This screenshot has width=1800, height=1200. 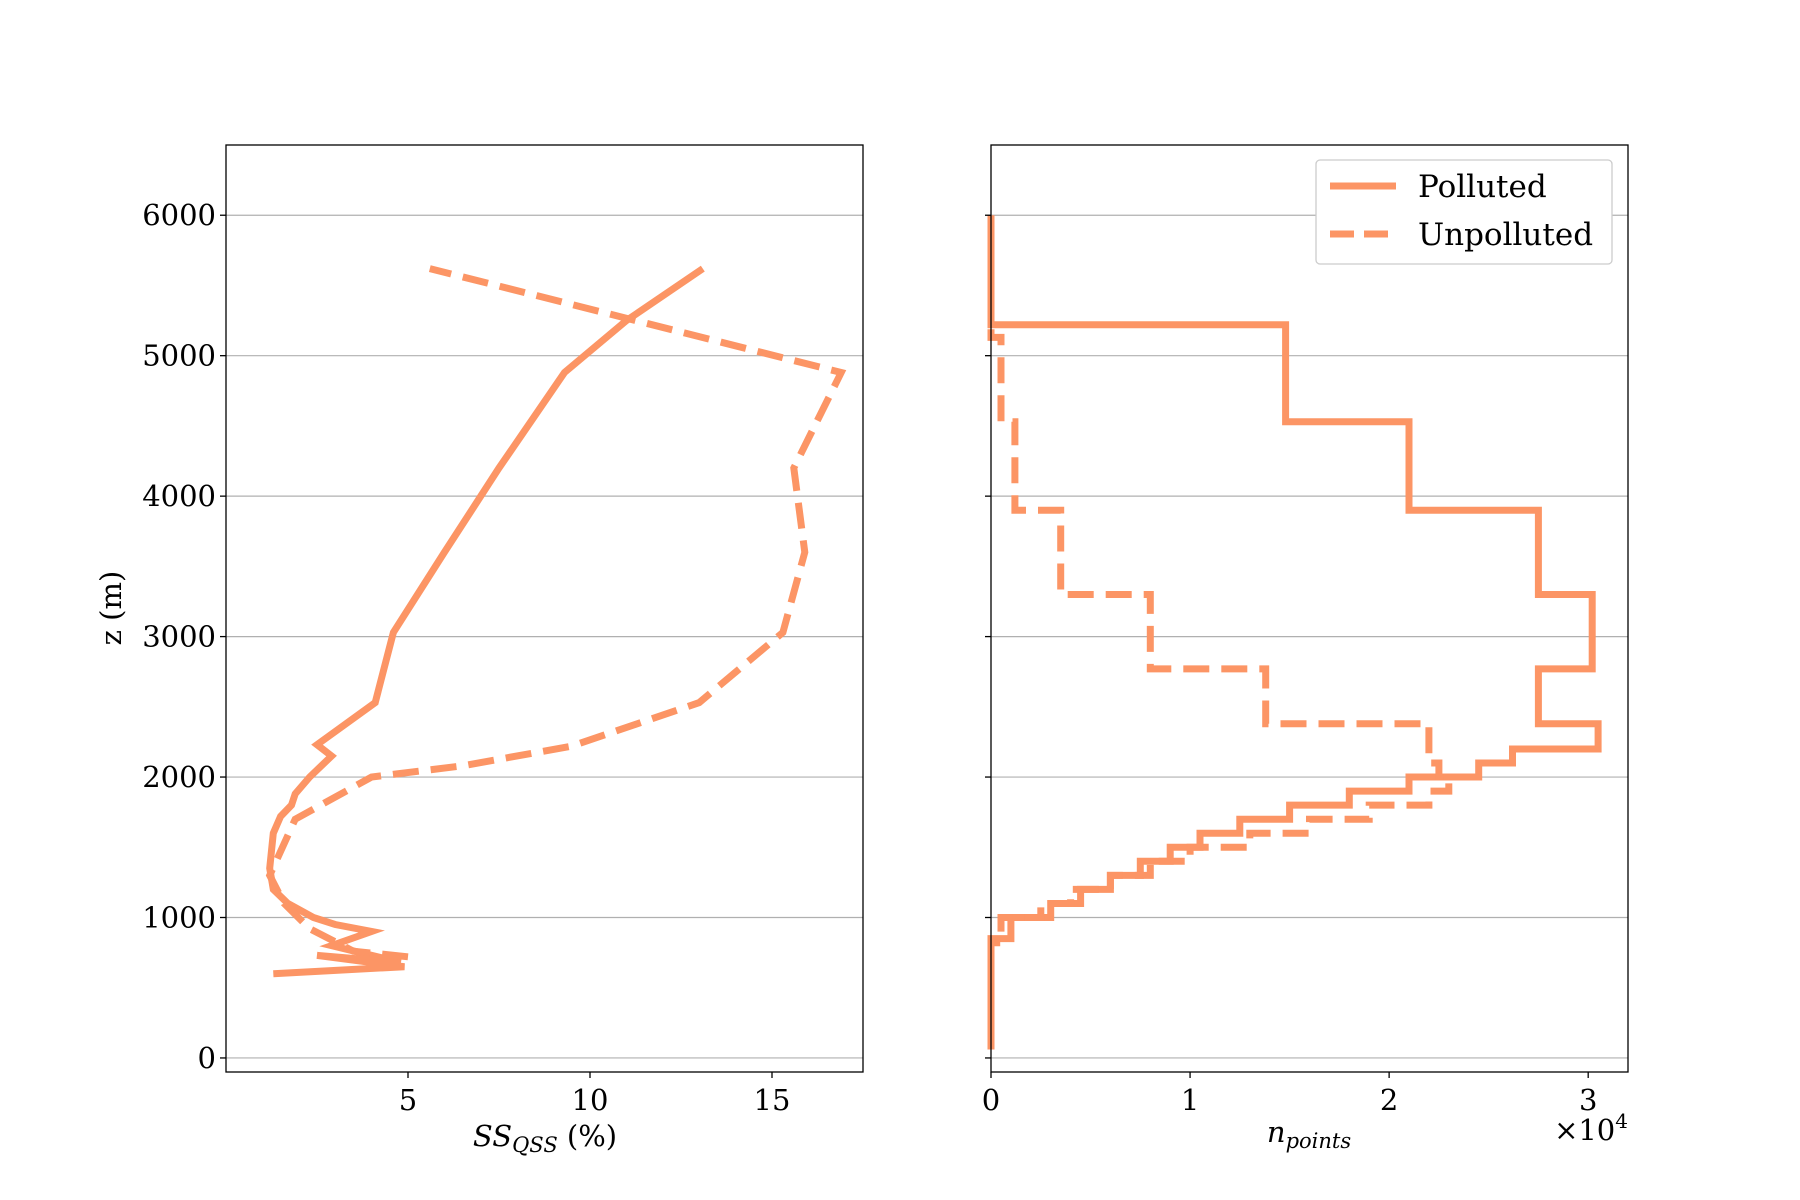 What do you see at coordinates (179, 637) in the screenshot?
I see `left-ytick-label-3: 3000` at bounding box center [179, 637].